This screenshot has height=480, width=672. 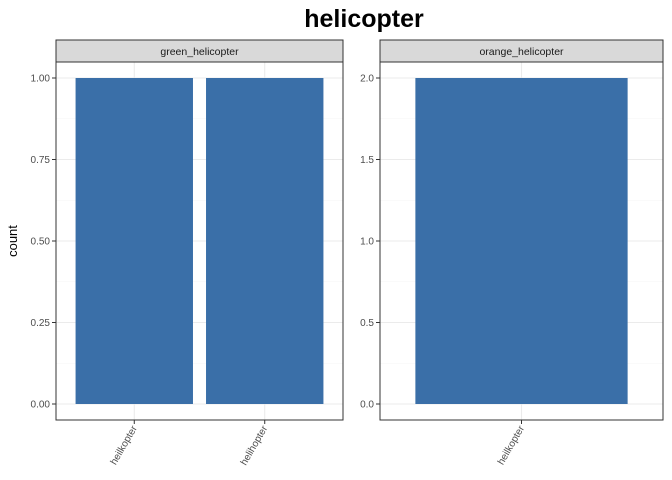 What do you see at coordinates (364, 19) in the screenshot?
I see `chart-title: helicopter` at bounding box center [364, 19].